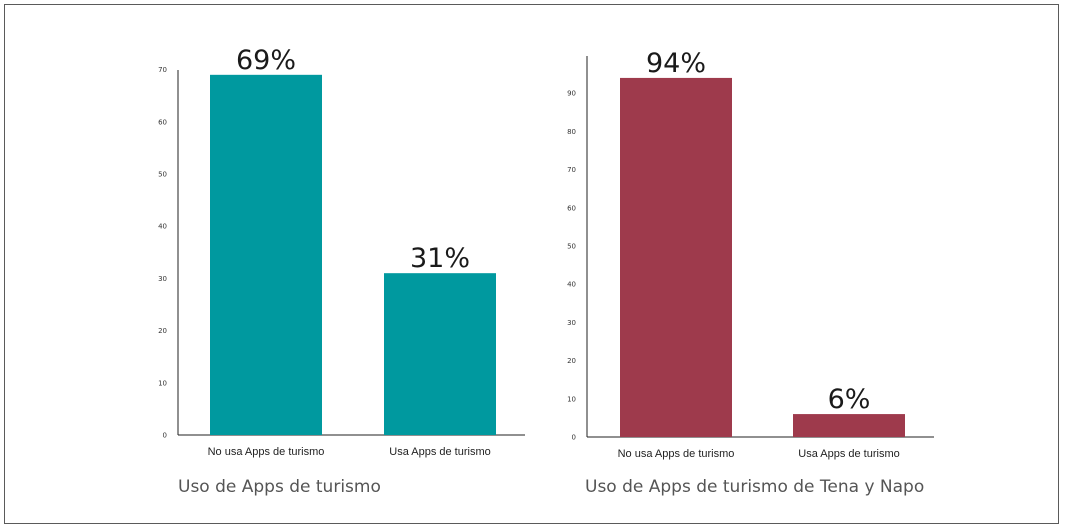 The image size is (1065, 524). I want to click on chart-left-ytick-label: 20, so click(162, 331).